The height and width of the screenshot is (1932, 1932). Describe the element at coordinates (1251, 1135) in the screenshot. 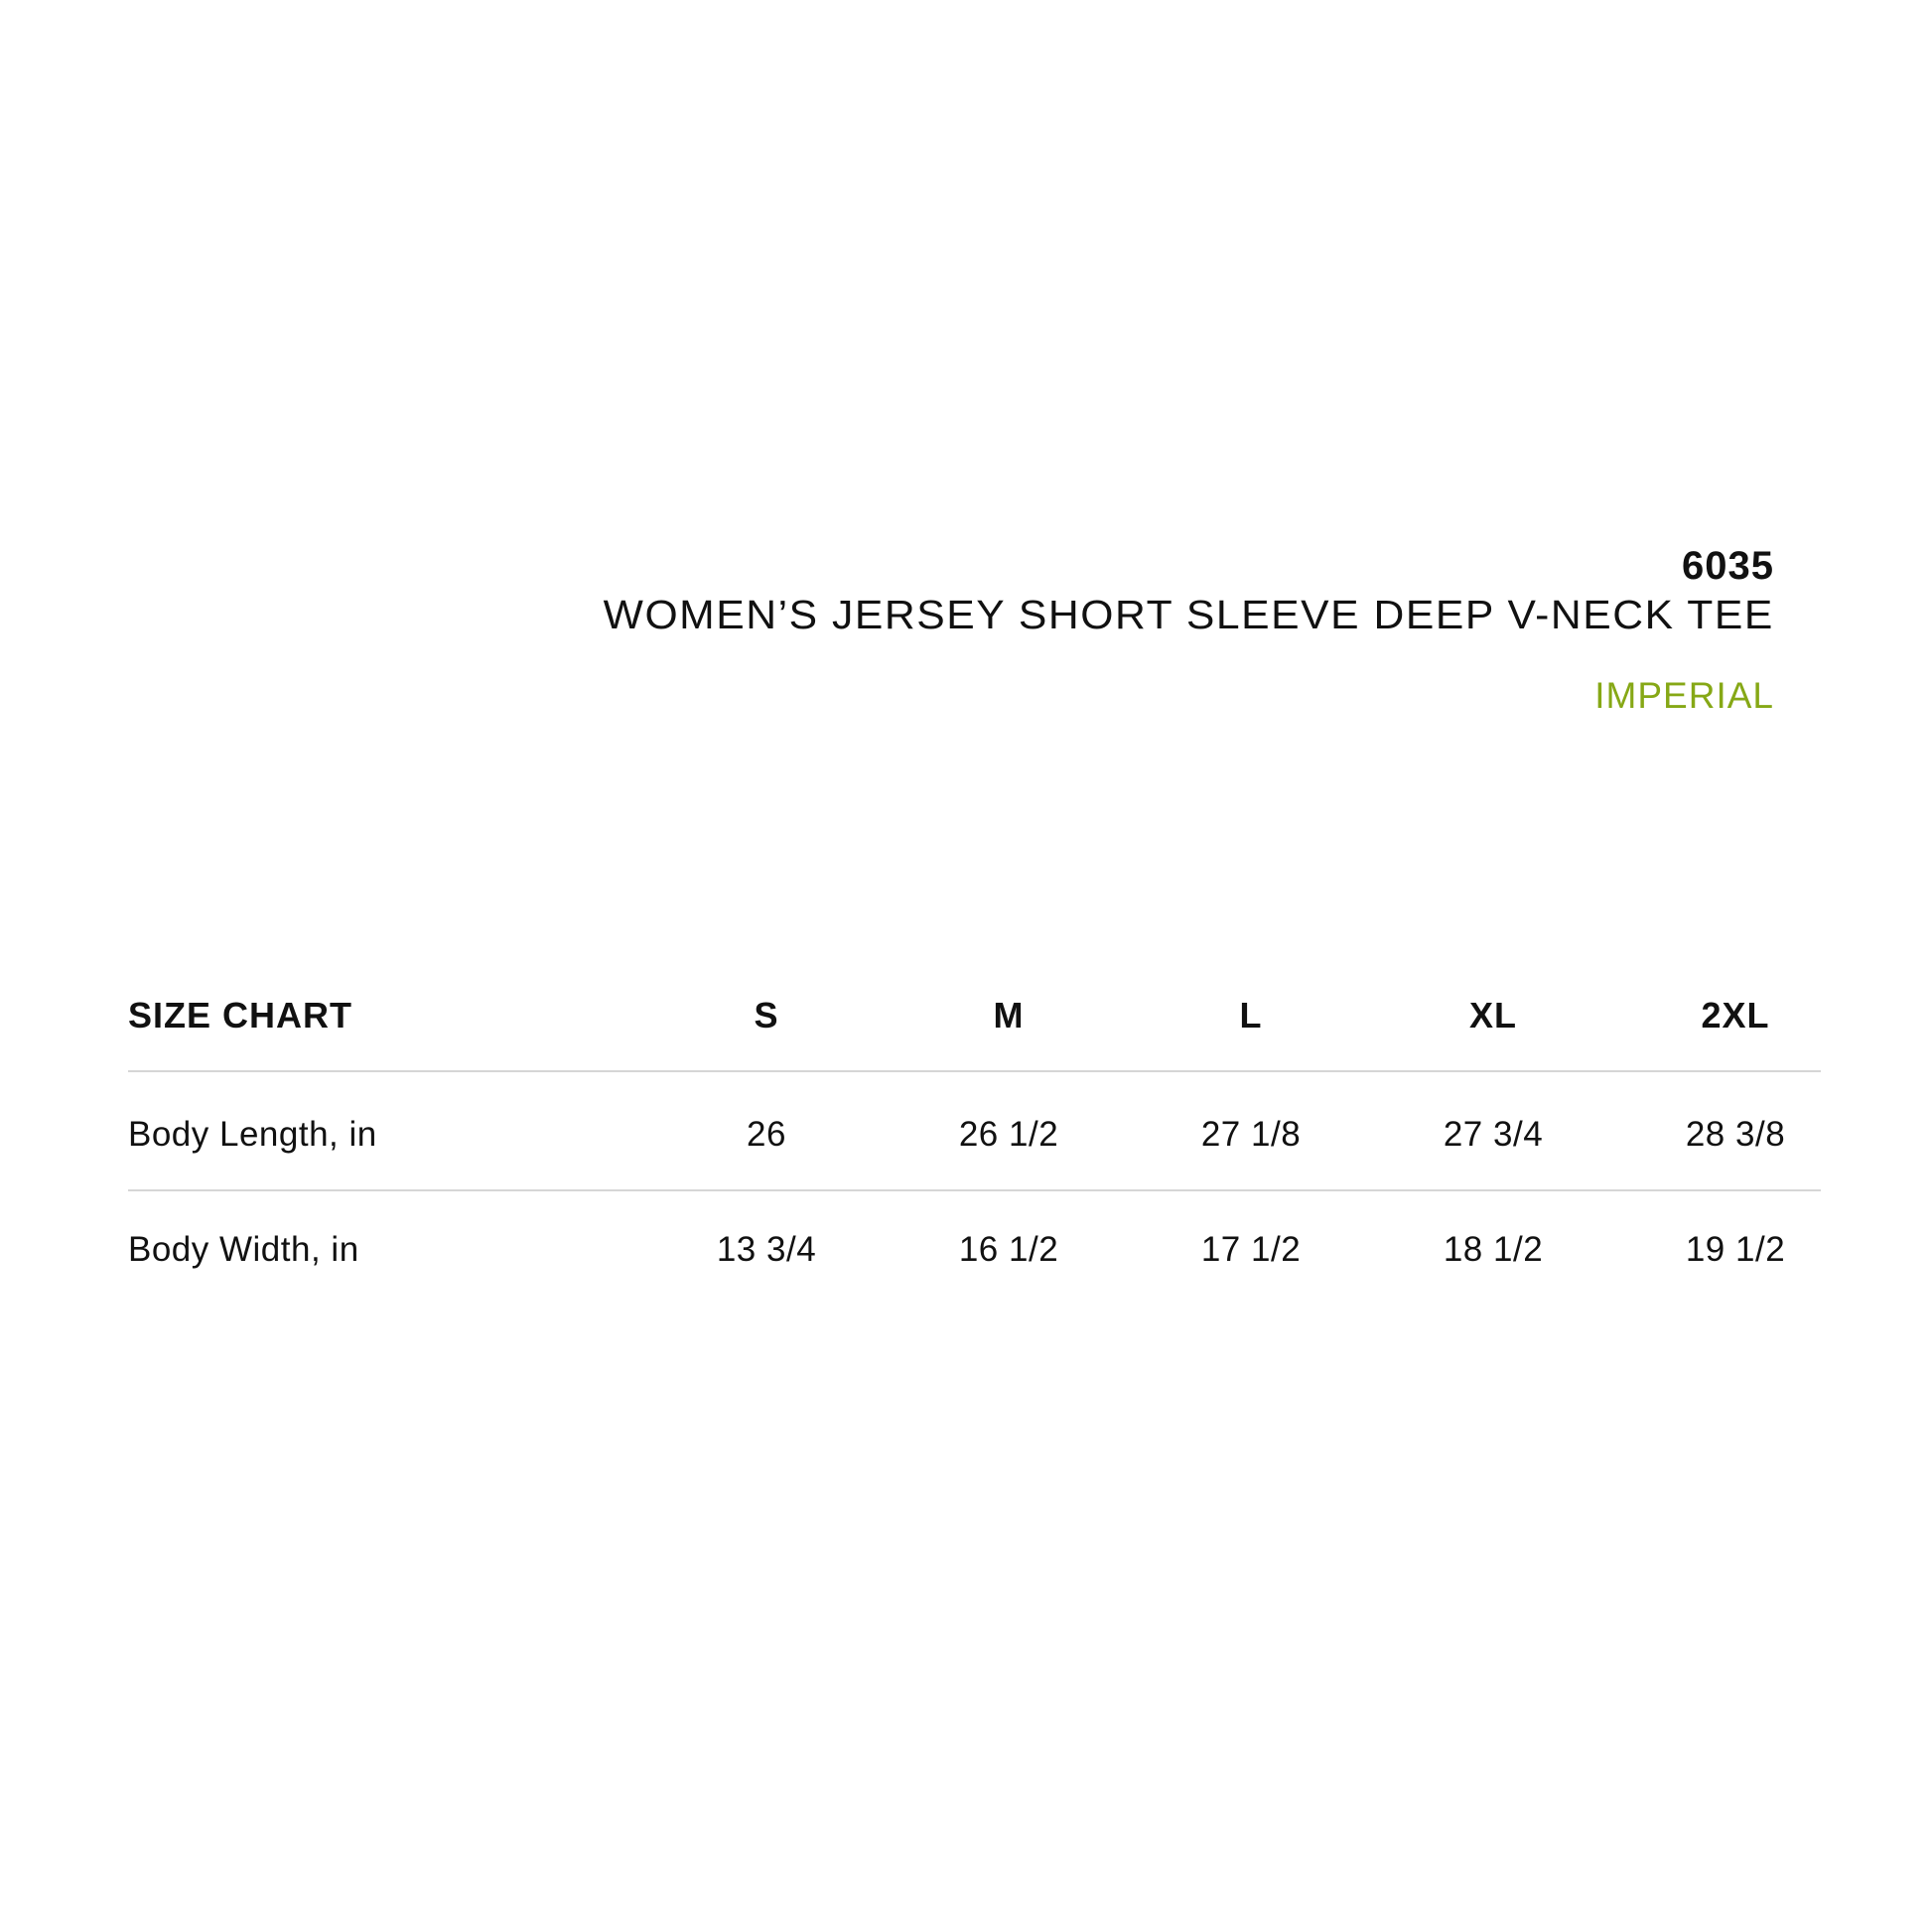

I see `table-cell: 27 1/8` at that location.